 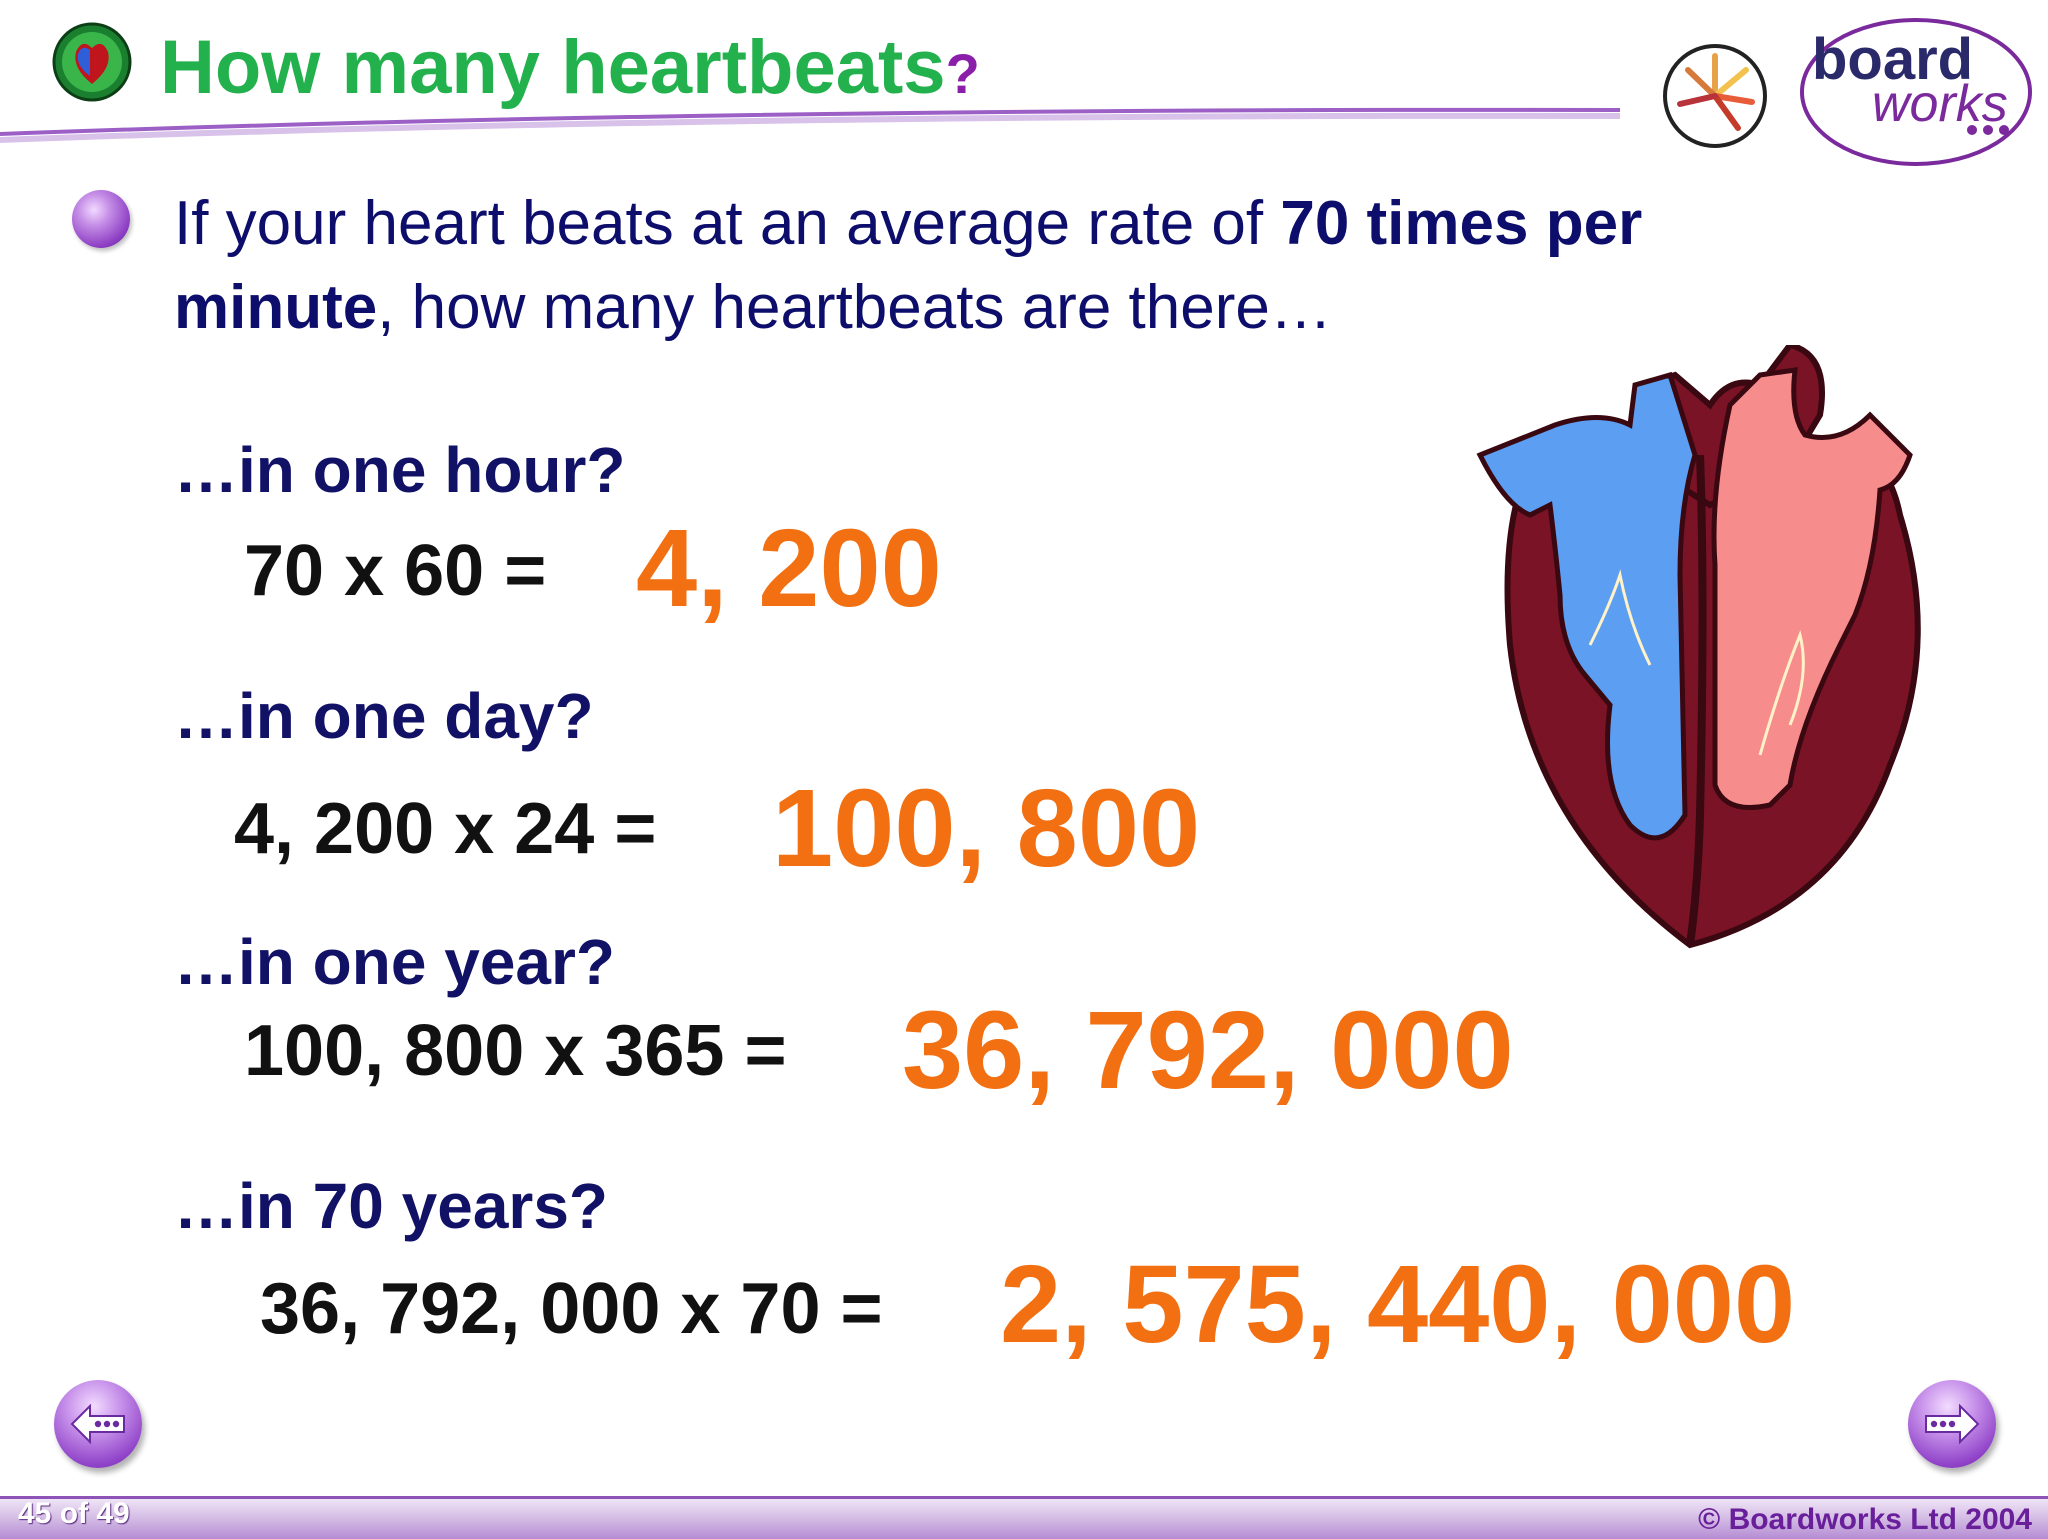 I want to click on answer-70-years: 2, 575, 440, 000, so click(x=1398, y=1304).